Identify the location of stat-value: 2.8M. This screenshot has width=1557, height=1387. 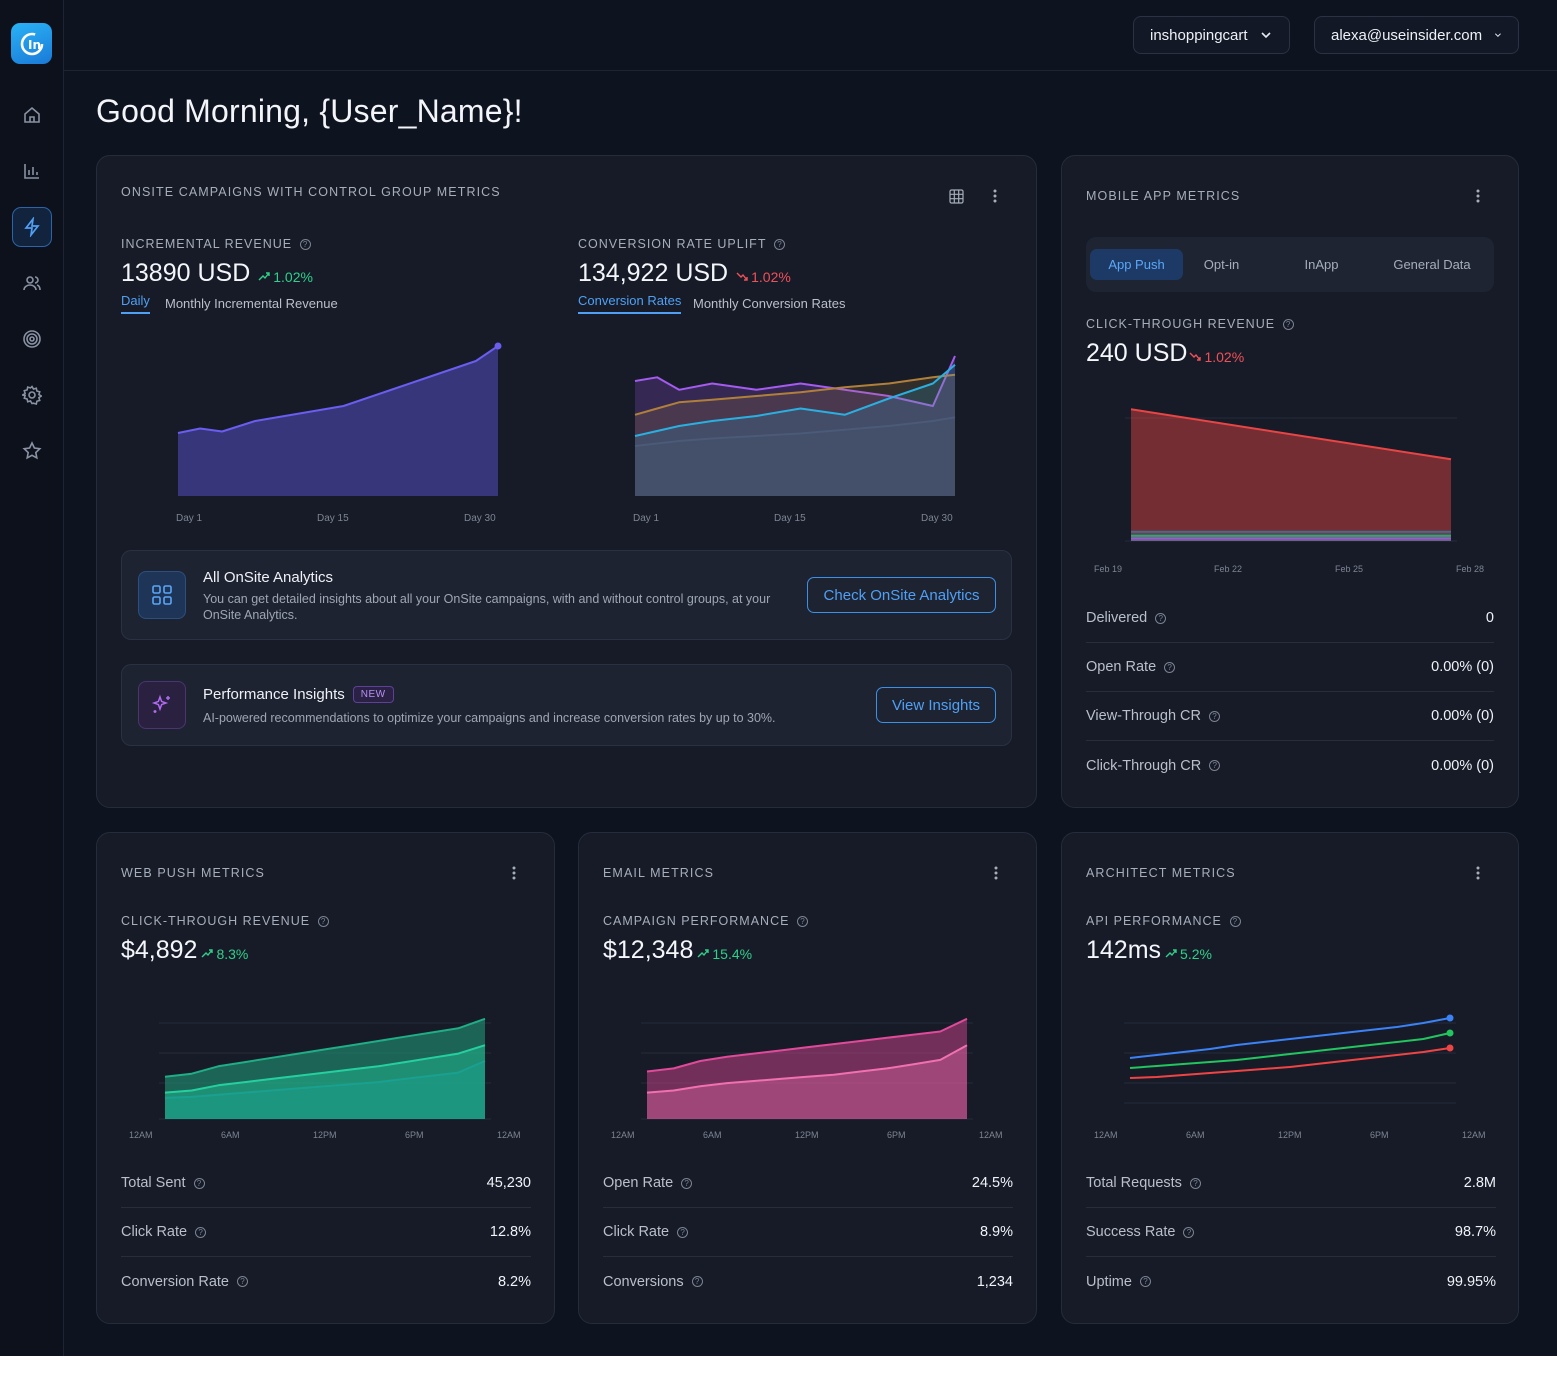
(1479, 1183).